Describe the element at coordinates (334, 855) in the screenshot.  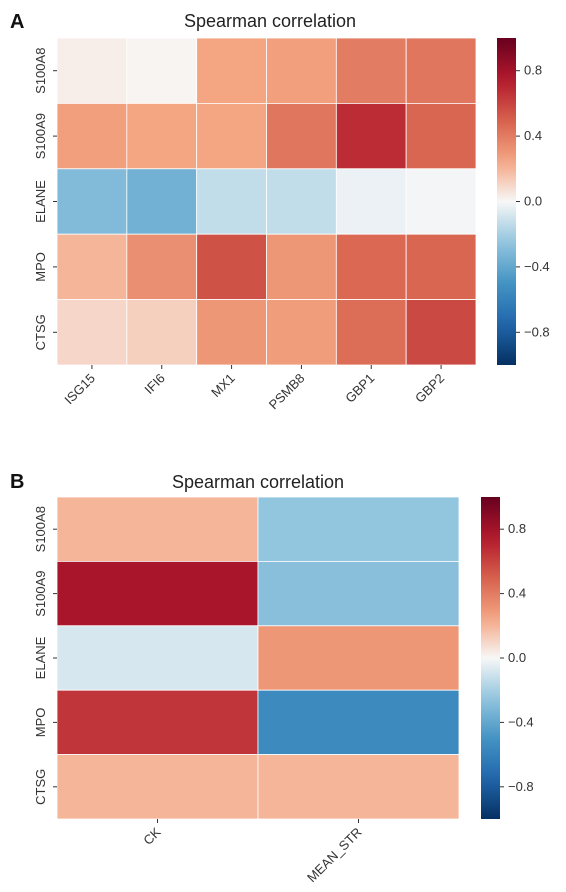
I see `col-label: MEAN_STR` at that location.